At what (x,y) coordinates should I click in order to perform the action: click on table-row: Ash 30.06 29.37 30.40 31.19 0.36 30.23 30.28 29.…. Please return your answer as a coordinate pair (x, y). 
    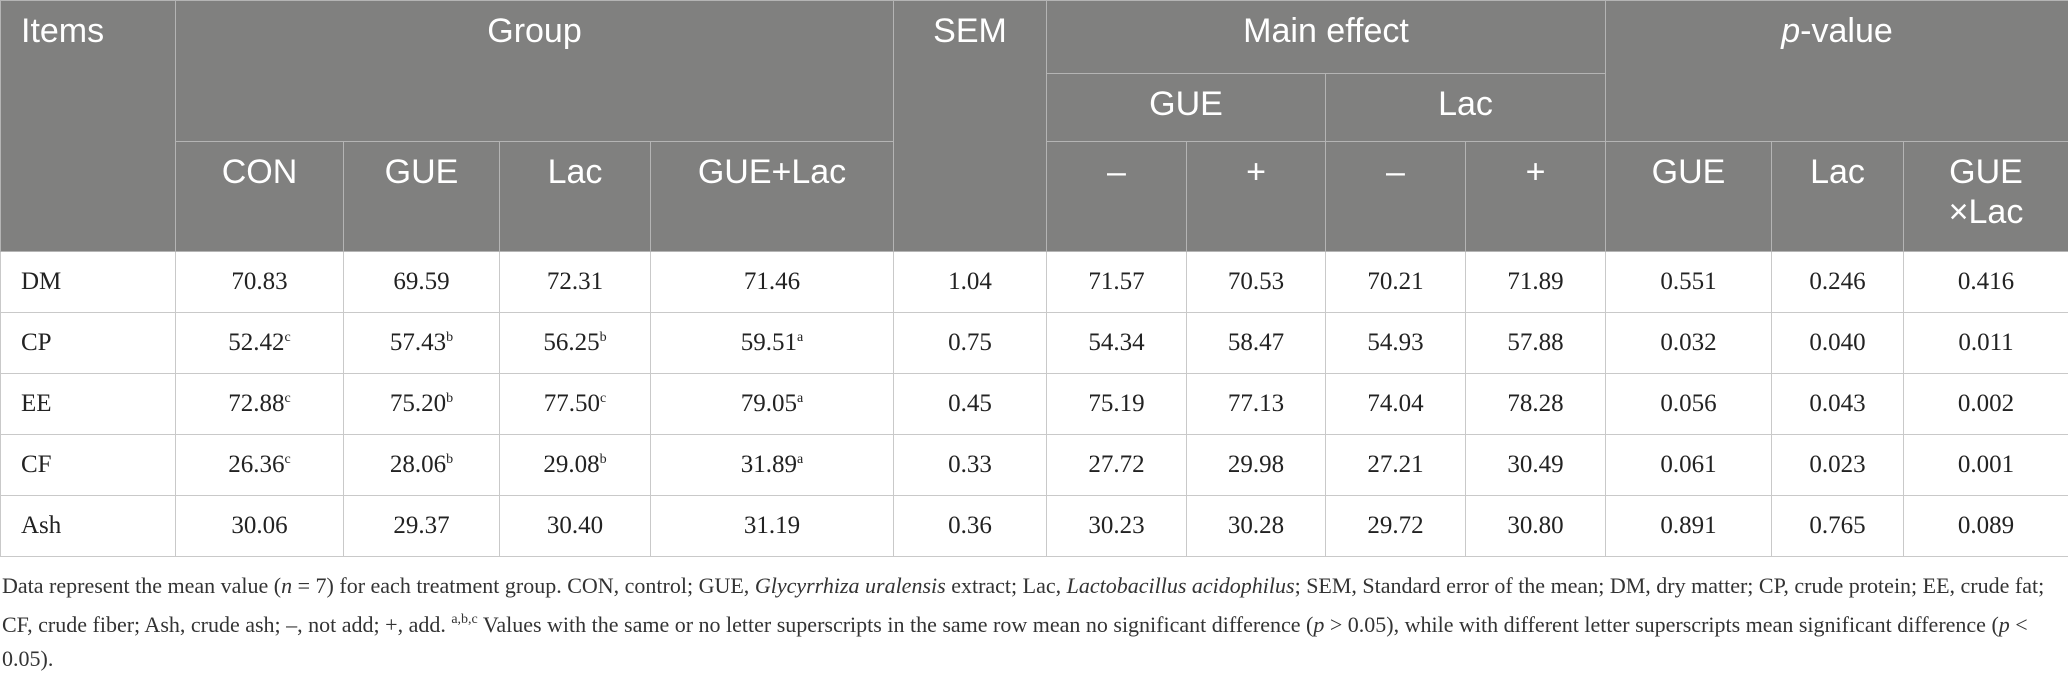
    Looking at the image, I should click on (1034, 526).